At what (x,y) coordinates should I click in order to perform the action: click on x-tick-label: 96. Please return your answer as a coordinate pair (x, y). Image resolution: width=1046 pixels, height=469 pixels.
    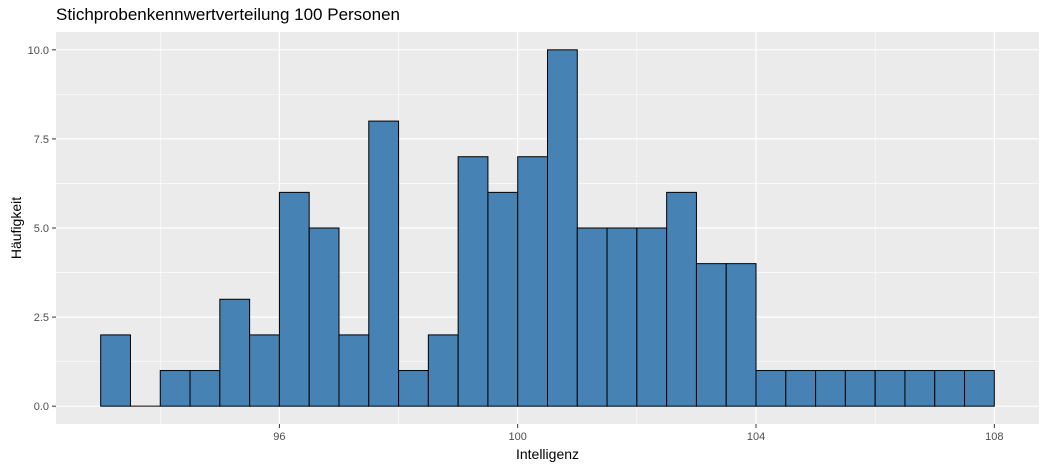
    Looking at the image, I should click on (279, 437).